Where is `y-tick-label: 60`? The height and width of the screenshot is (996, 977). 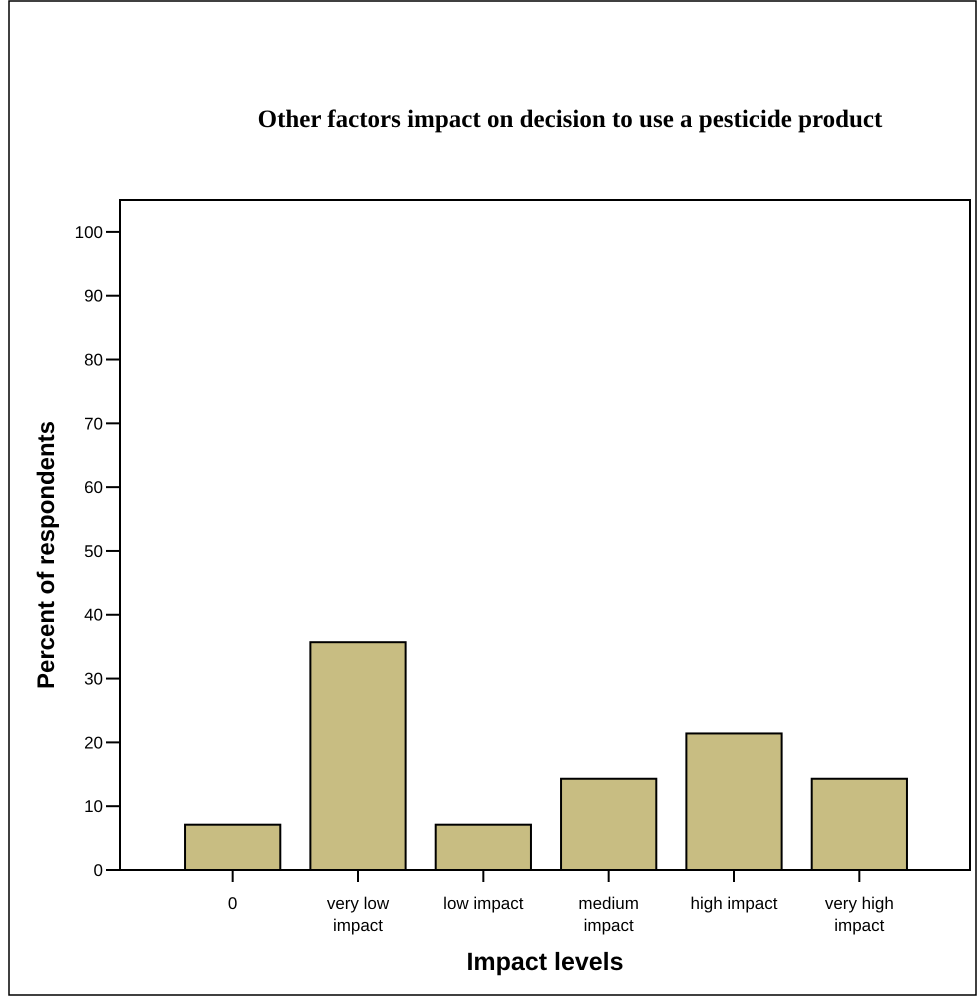 y-tick-label: 60 is located at coordinates (93, 488).